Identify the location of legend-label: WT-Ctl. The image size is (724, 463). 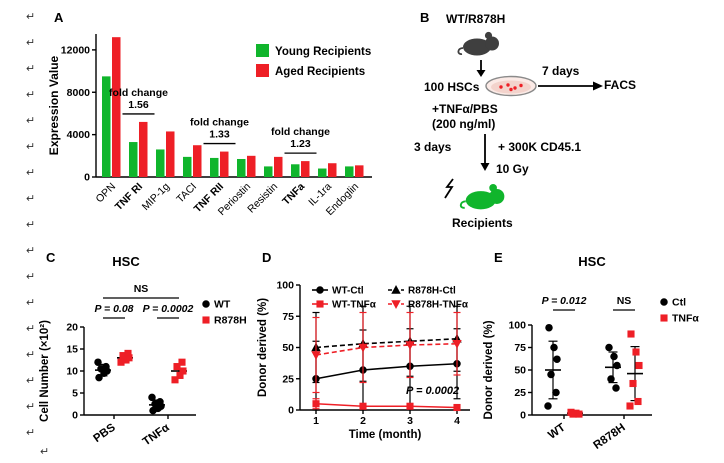
(348, 291).